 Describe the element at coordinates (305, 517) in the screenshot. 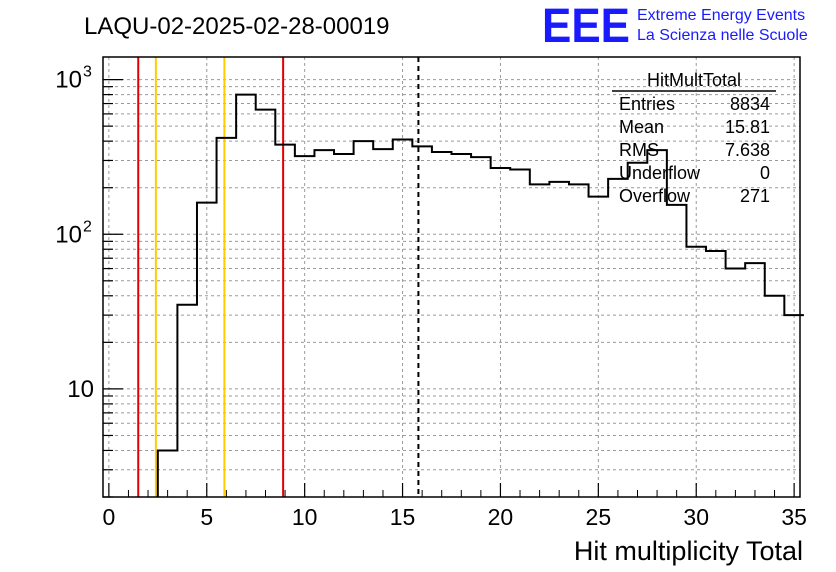

I see `x-tick-label: 10` at that location.